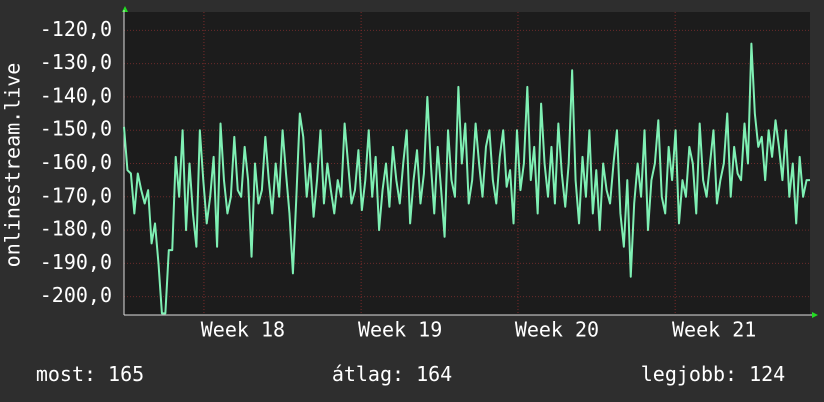 The width and height of the screenshot is (824, 402). Describe the element at coordinates (76, 162) in the screenshot. I see `y-tick-label: -160,0` at that location.